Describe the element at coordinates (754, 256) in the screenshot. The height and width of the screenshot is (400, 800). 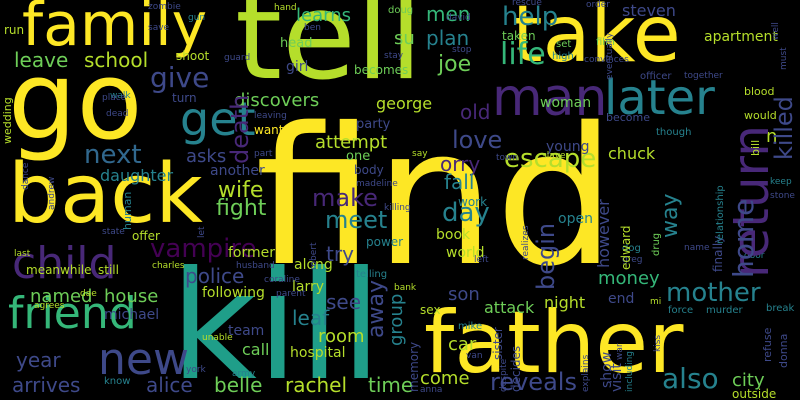
I see `word-door: door` at that location.